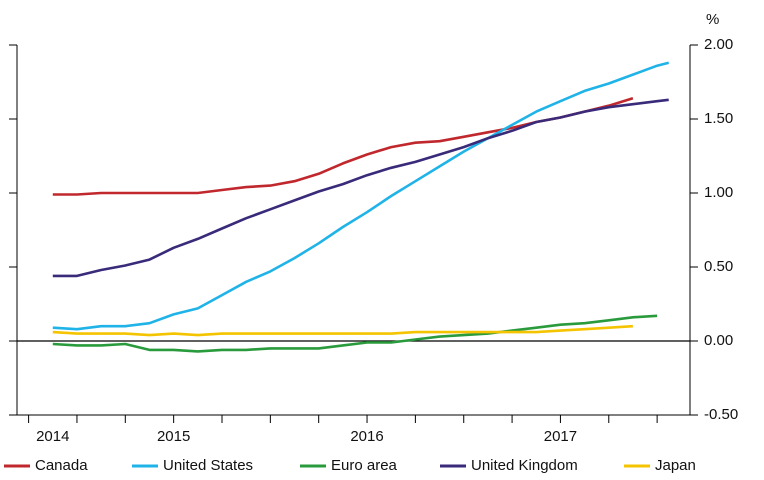 The height and width of the screenshot is (480, 764). What do you see at coordinates (560, 436) in the screenshot?
I see `x-tick-label: 2017` at bounding box center [560, 436].